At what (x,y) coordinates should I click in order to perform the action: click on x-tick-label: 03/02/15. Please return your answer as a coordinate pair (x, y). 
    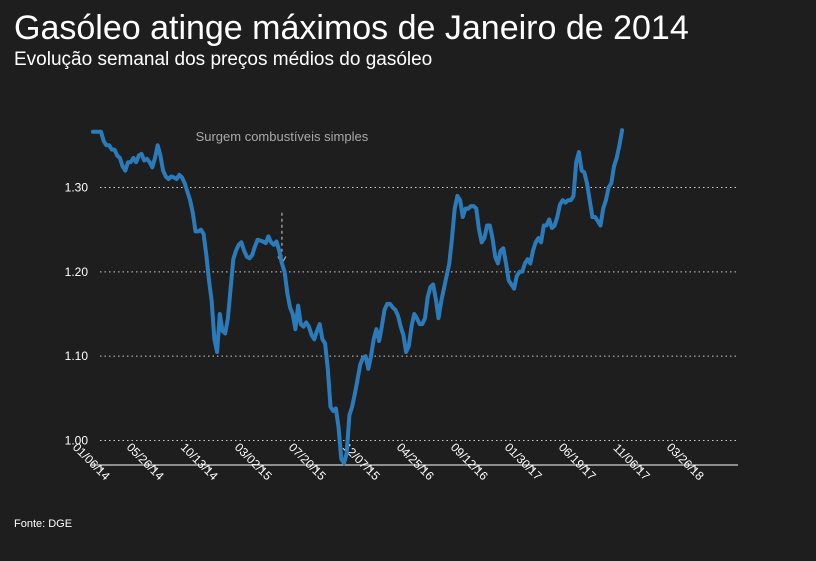
    Looking at the image, I should click on (253, 461).